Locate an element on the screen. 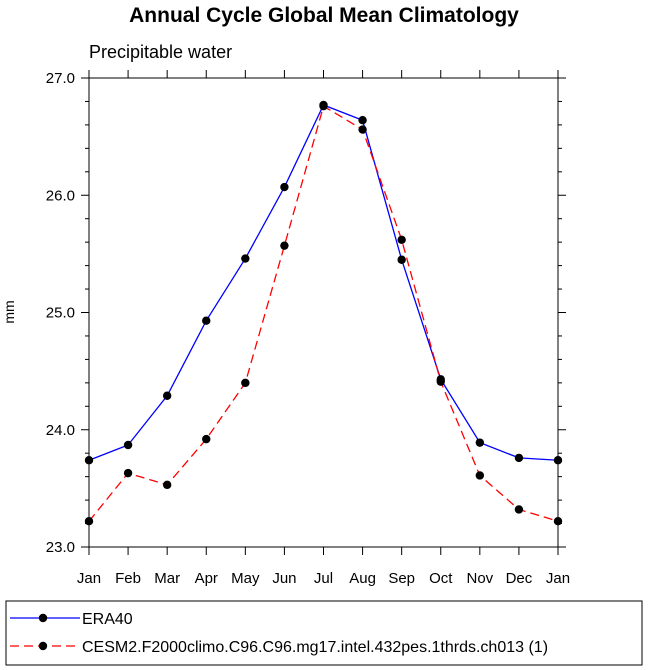 The image size is (648, 670). x-tick-label: Mar is located at coordinates (167, 578).